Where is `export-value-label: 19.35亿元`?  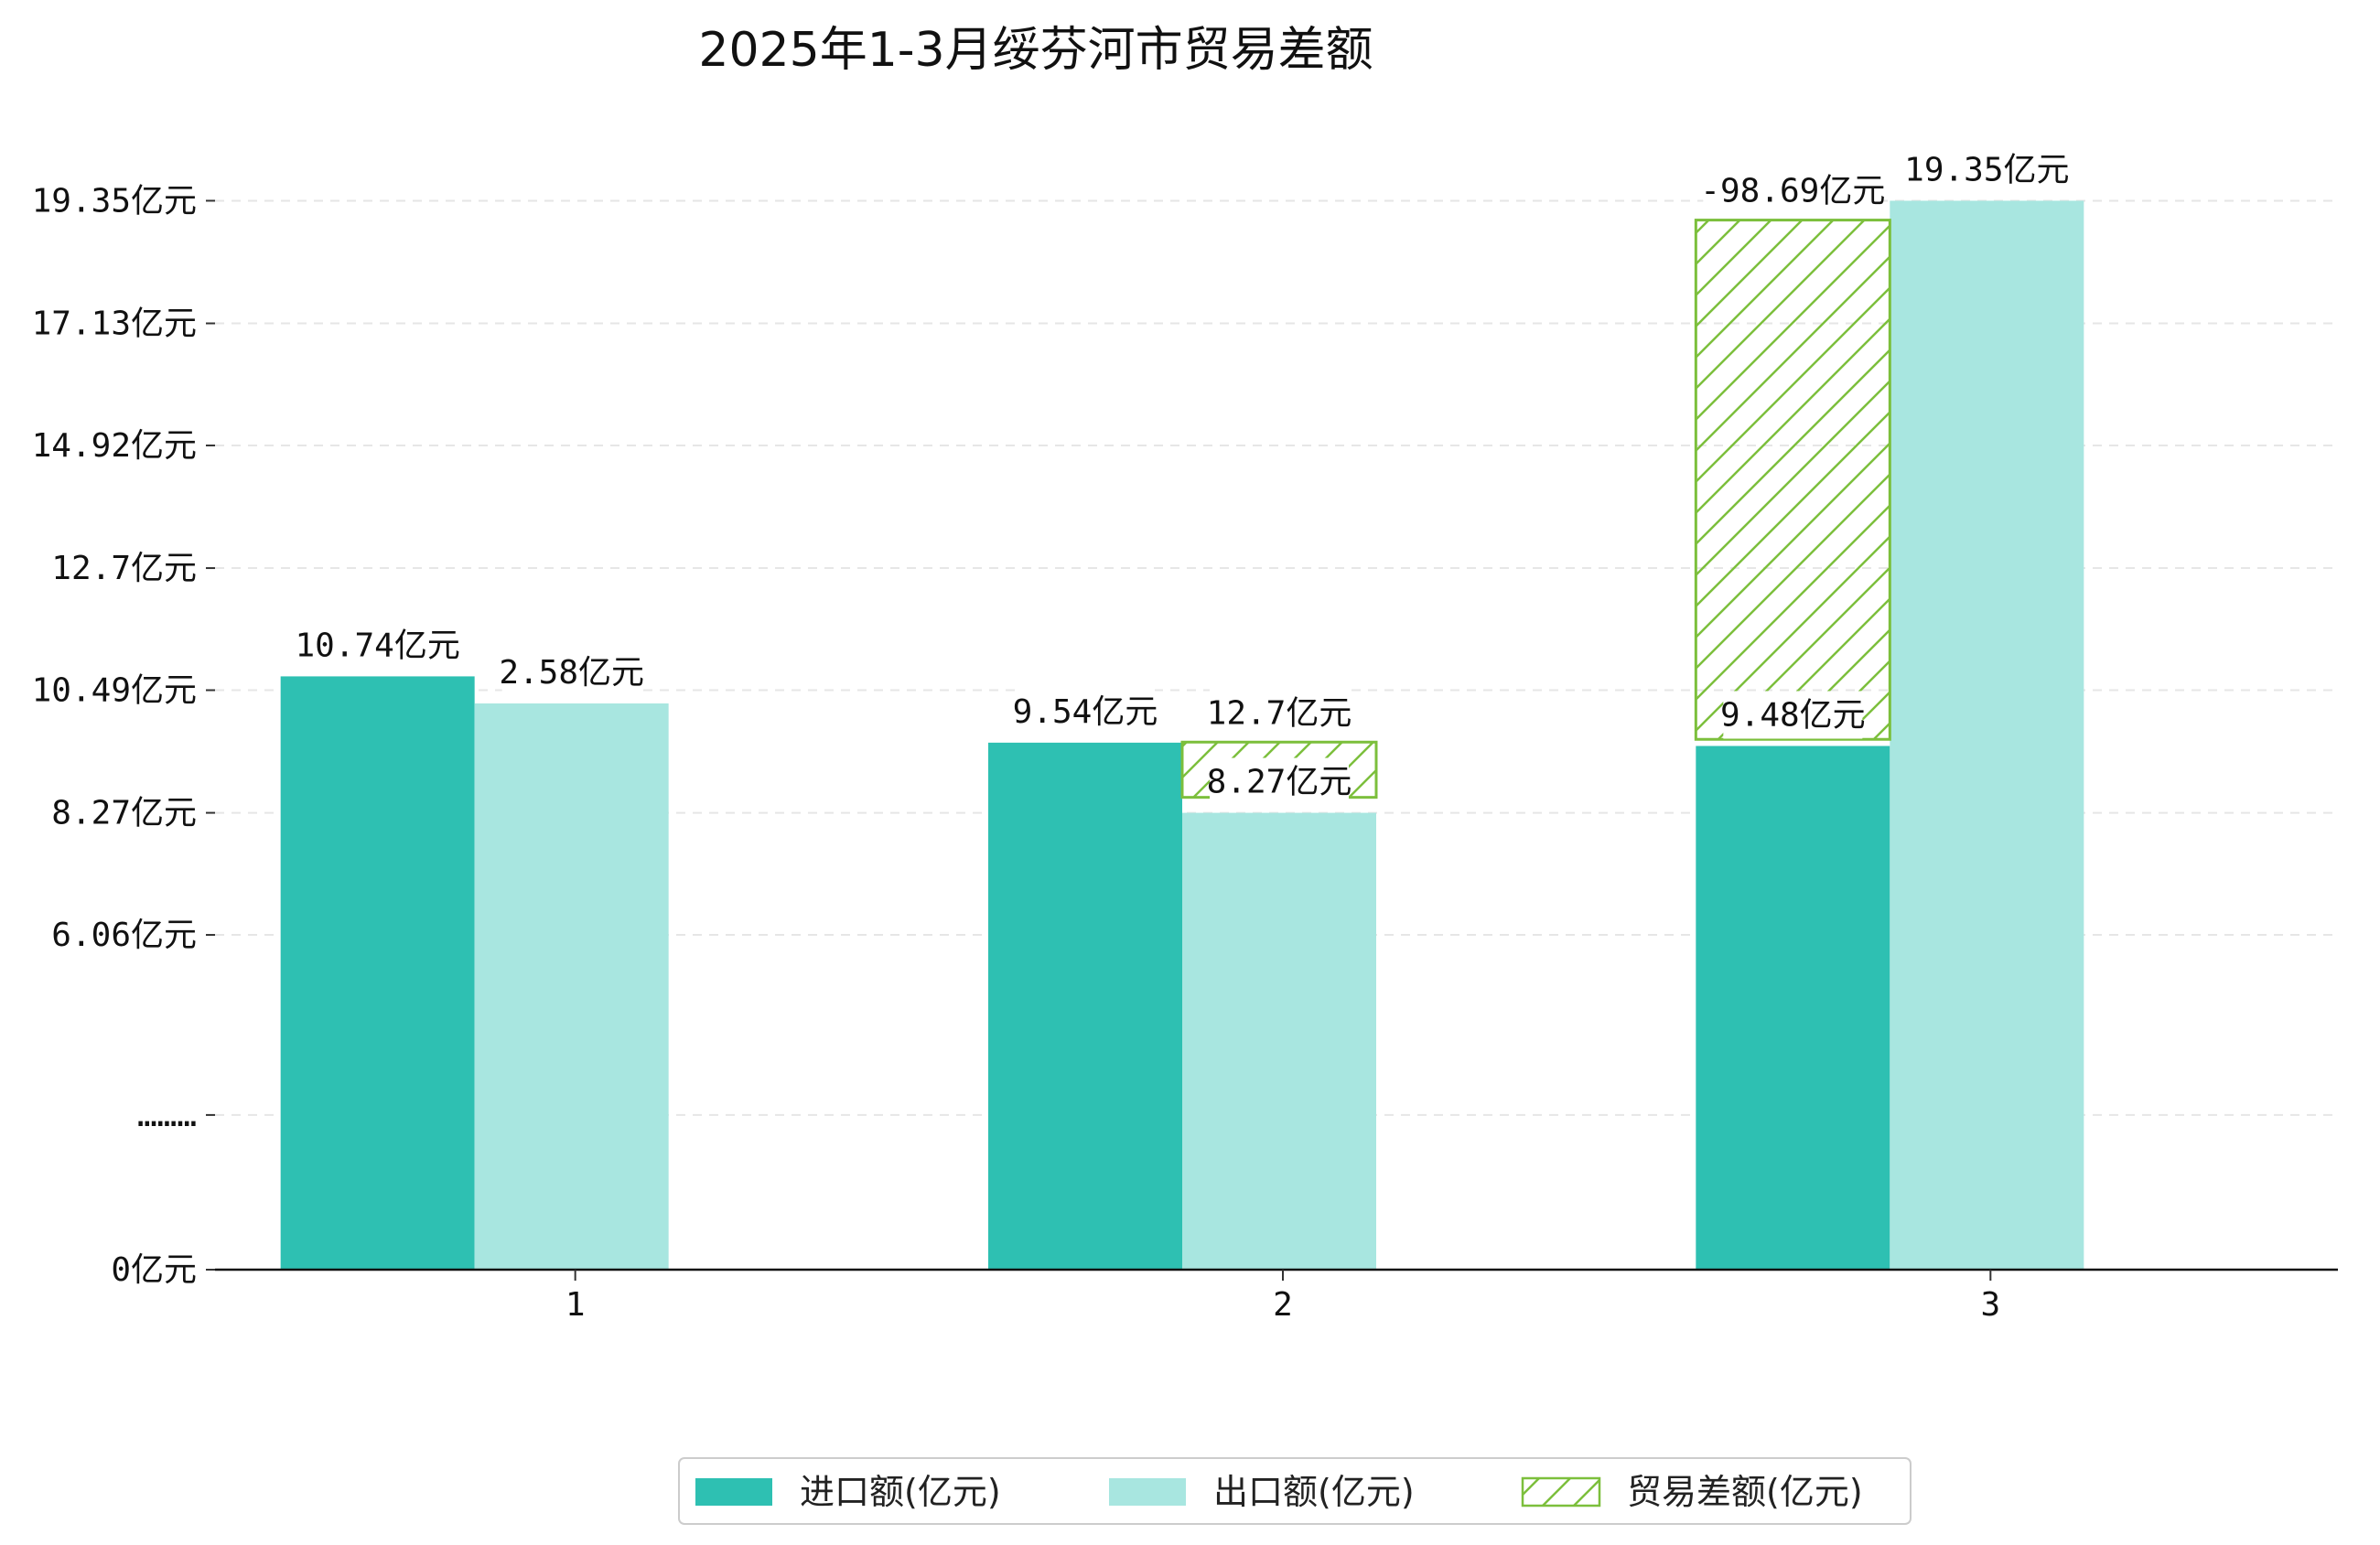
export-value-label: 19.35亿元 is located at coordinates (1986, 169).